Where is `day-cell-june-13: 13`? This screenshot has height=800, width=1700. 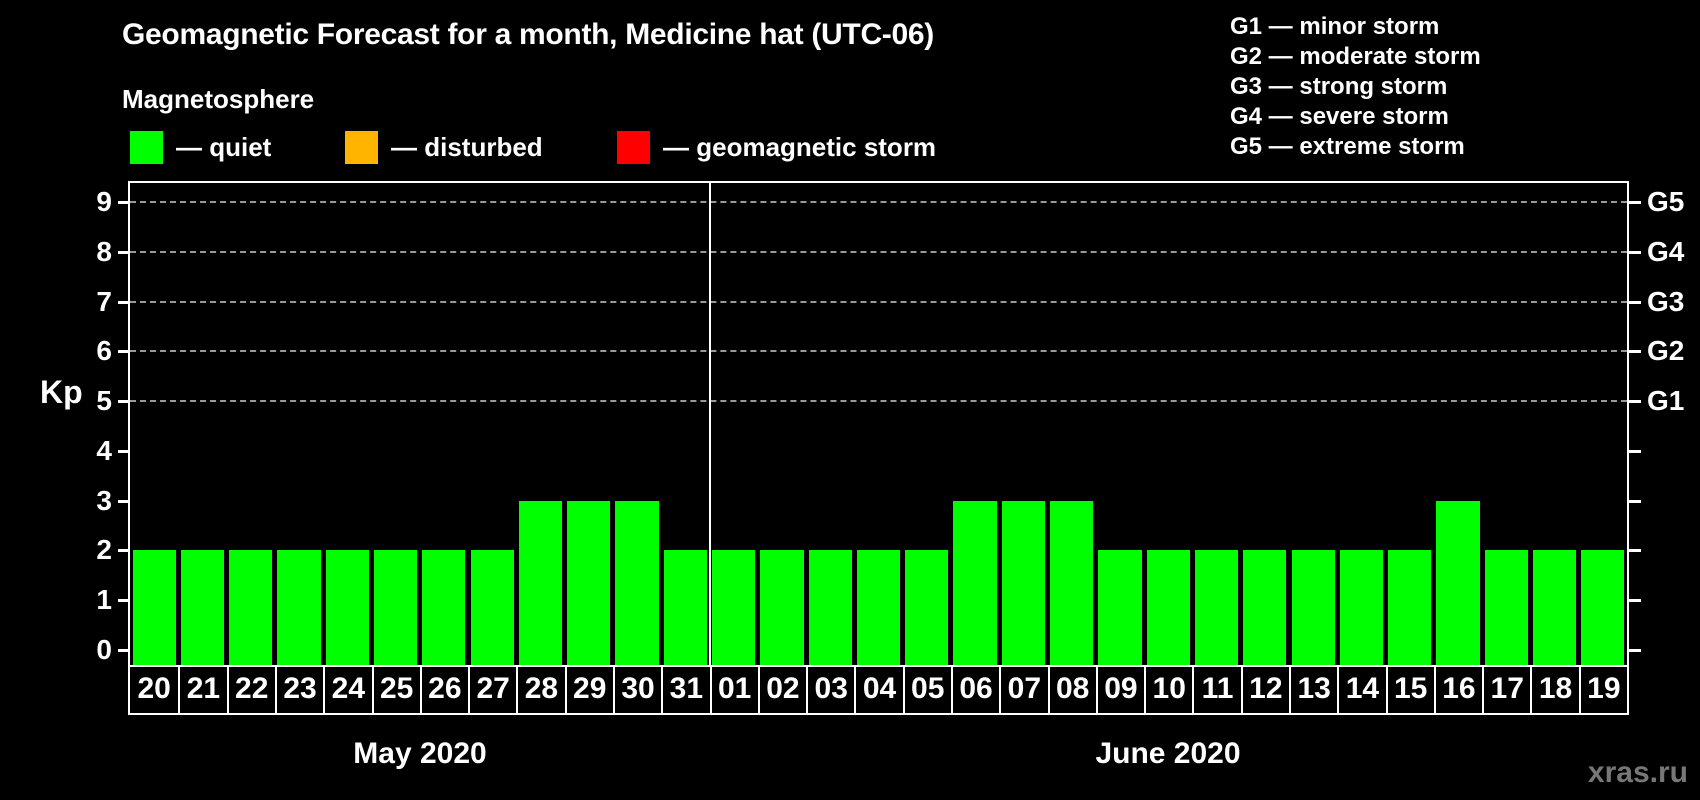 day-cell-june-13: 13 is located at coordinates (1313, 690).